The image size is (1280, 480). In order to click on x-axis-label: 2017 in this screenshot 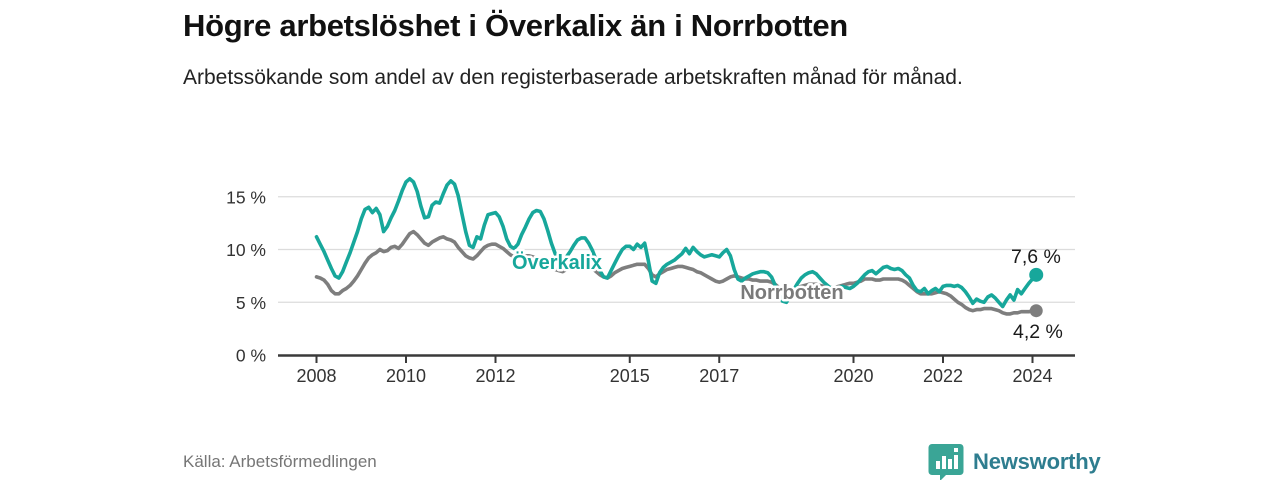, I will do `click(719, 376)`.